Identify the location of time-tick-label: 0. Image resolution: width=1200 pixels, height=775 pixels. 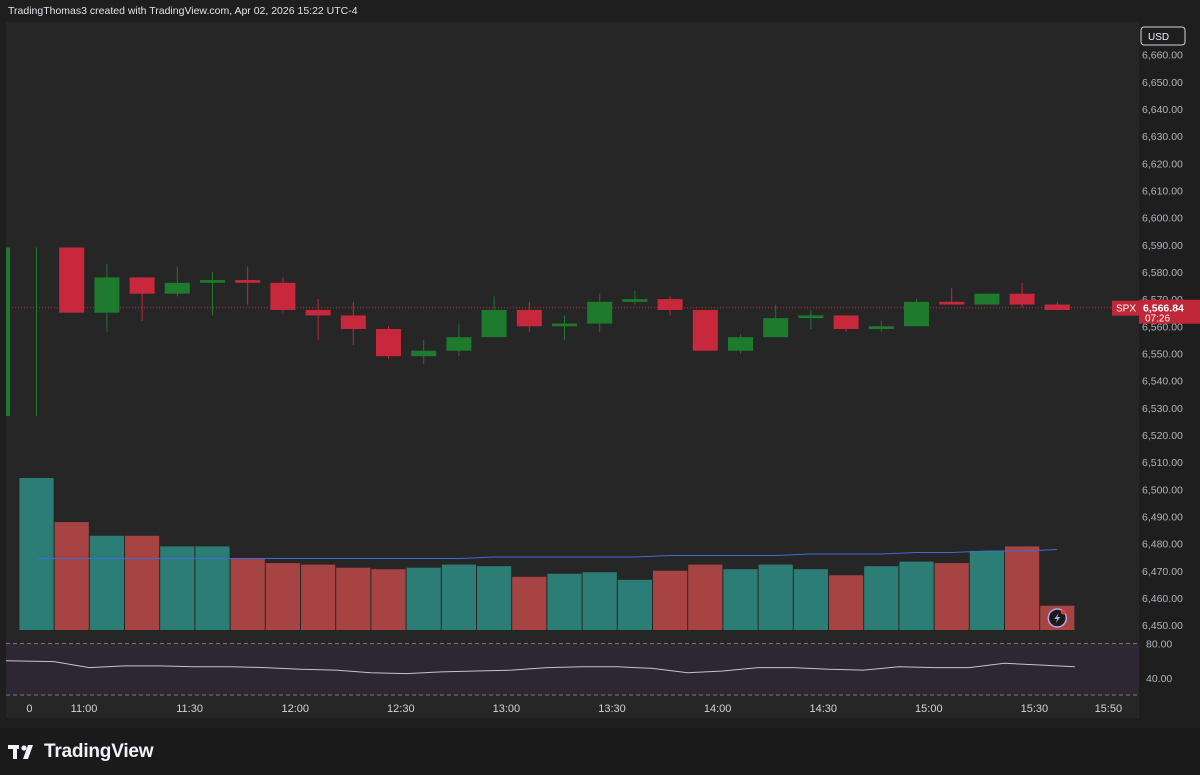
(29, 709).